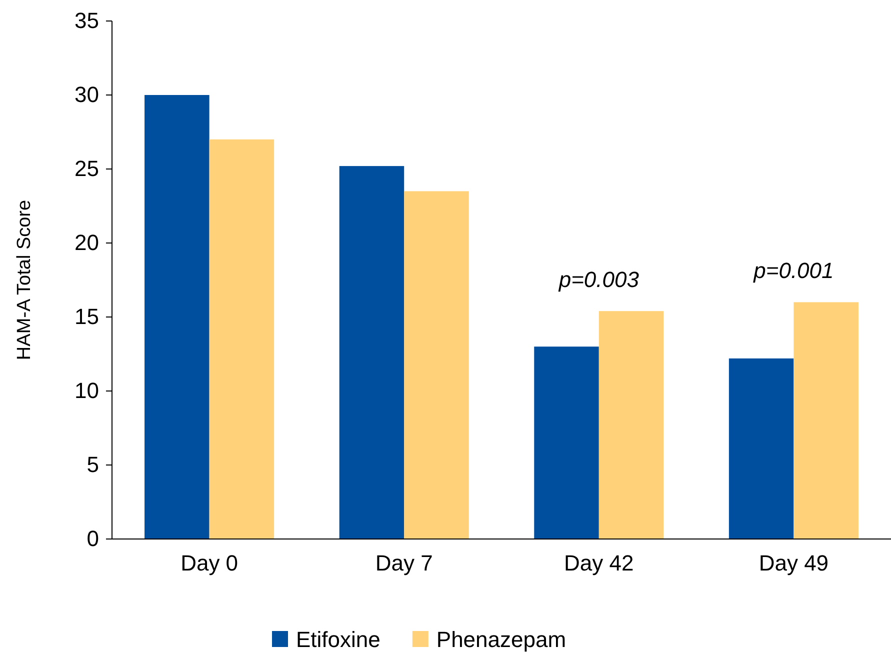  I want to click on x-tick-label: Day 49, so click(793, 563).